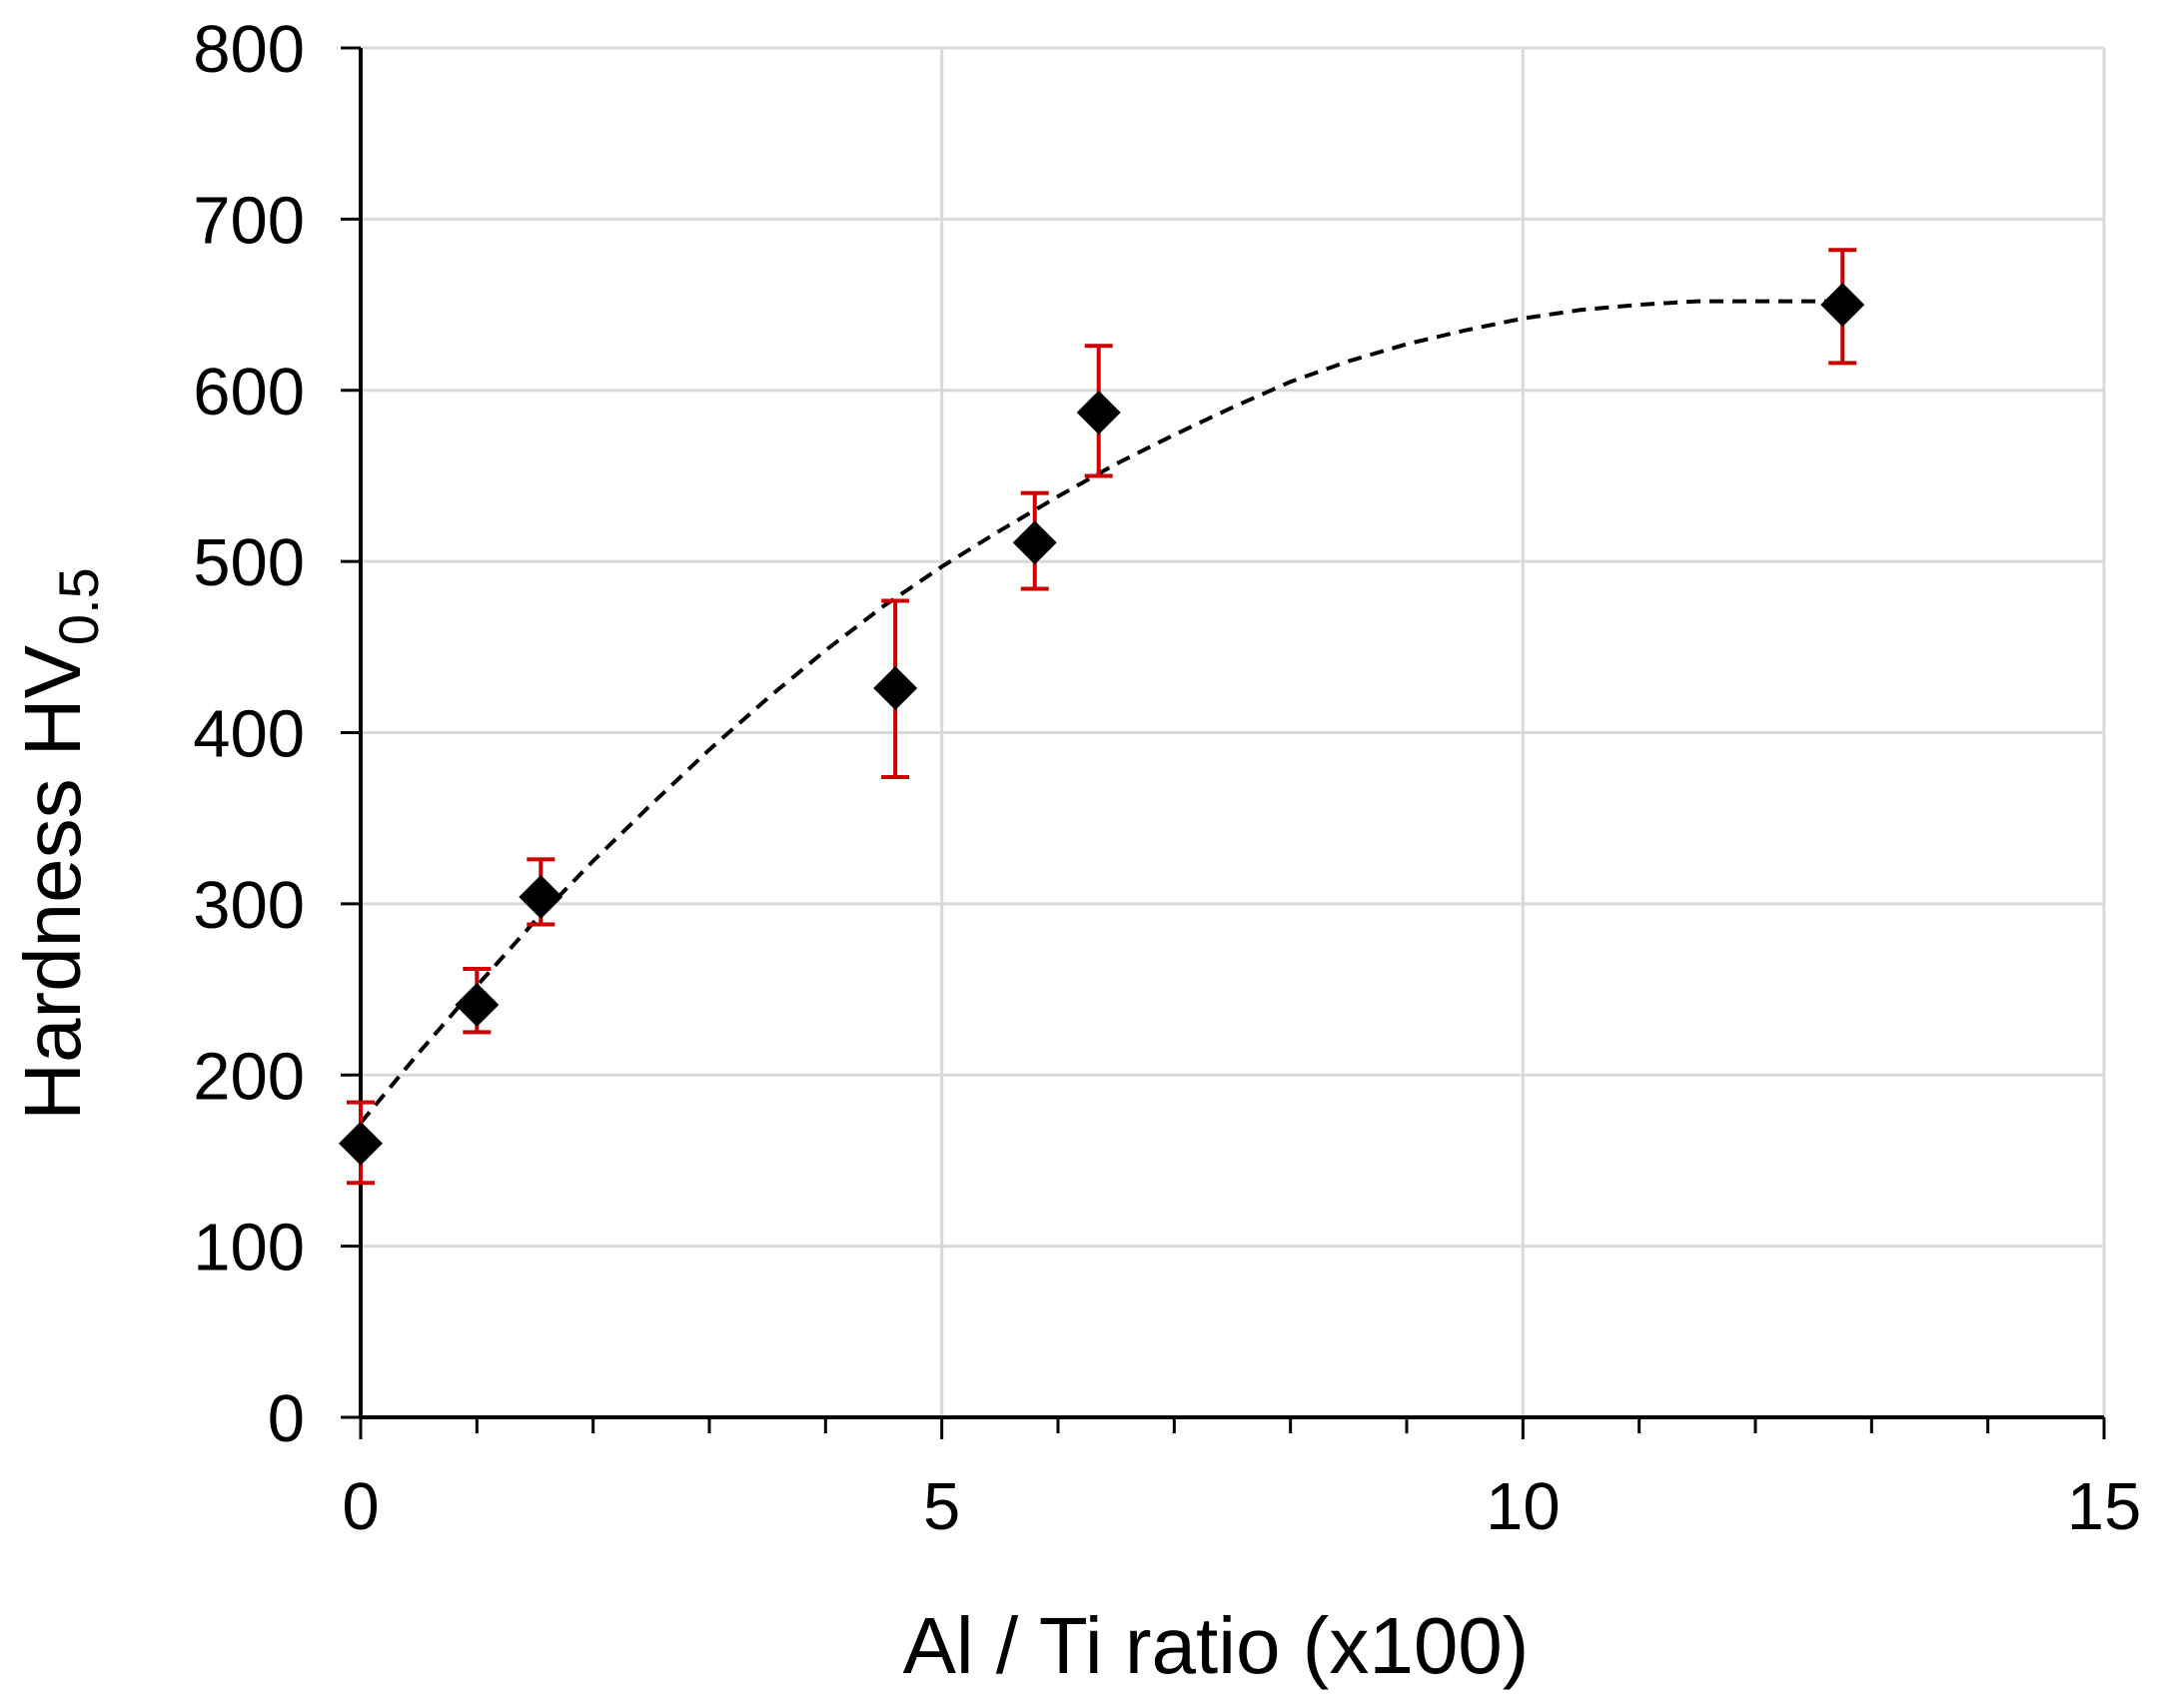 Image resolution: width=2157 pixels, height=1708 pixels. I want to click on y-tick-label: 800, so click(249, 49).